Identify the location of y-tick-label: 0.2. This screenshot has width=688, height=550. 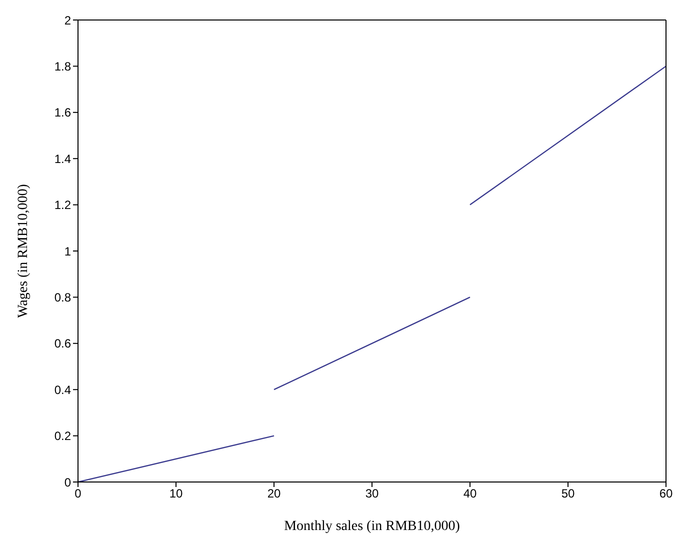
(63, 436).